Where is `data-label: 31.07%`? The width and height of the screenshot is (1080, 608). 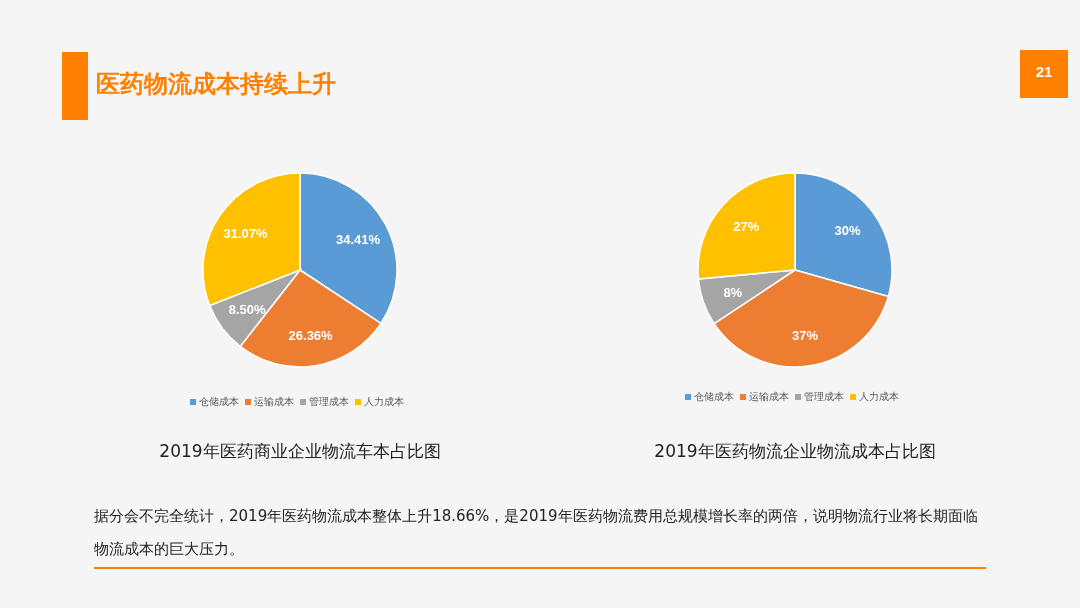 data-label: 31.07% is located at coordinates (245, 233).